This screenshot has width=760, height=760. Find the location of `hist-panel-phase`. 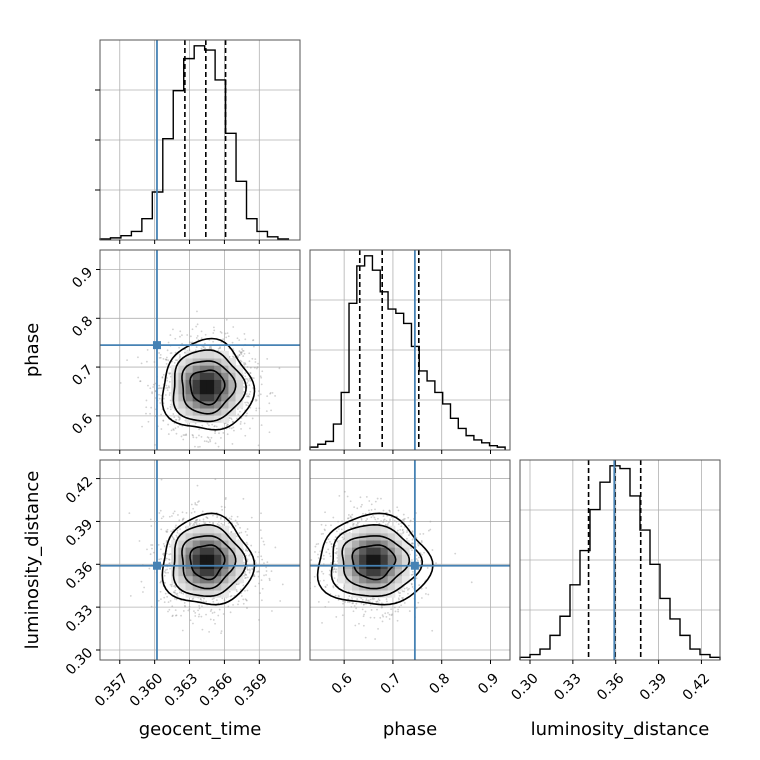

hist-panel-phase is located at coordinates (410, 351).